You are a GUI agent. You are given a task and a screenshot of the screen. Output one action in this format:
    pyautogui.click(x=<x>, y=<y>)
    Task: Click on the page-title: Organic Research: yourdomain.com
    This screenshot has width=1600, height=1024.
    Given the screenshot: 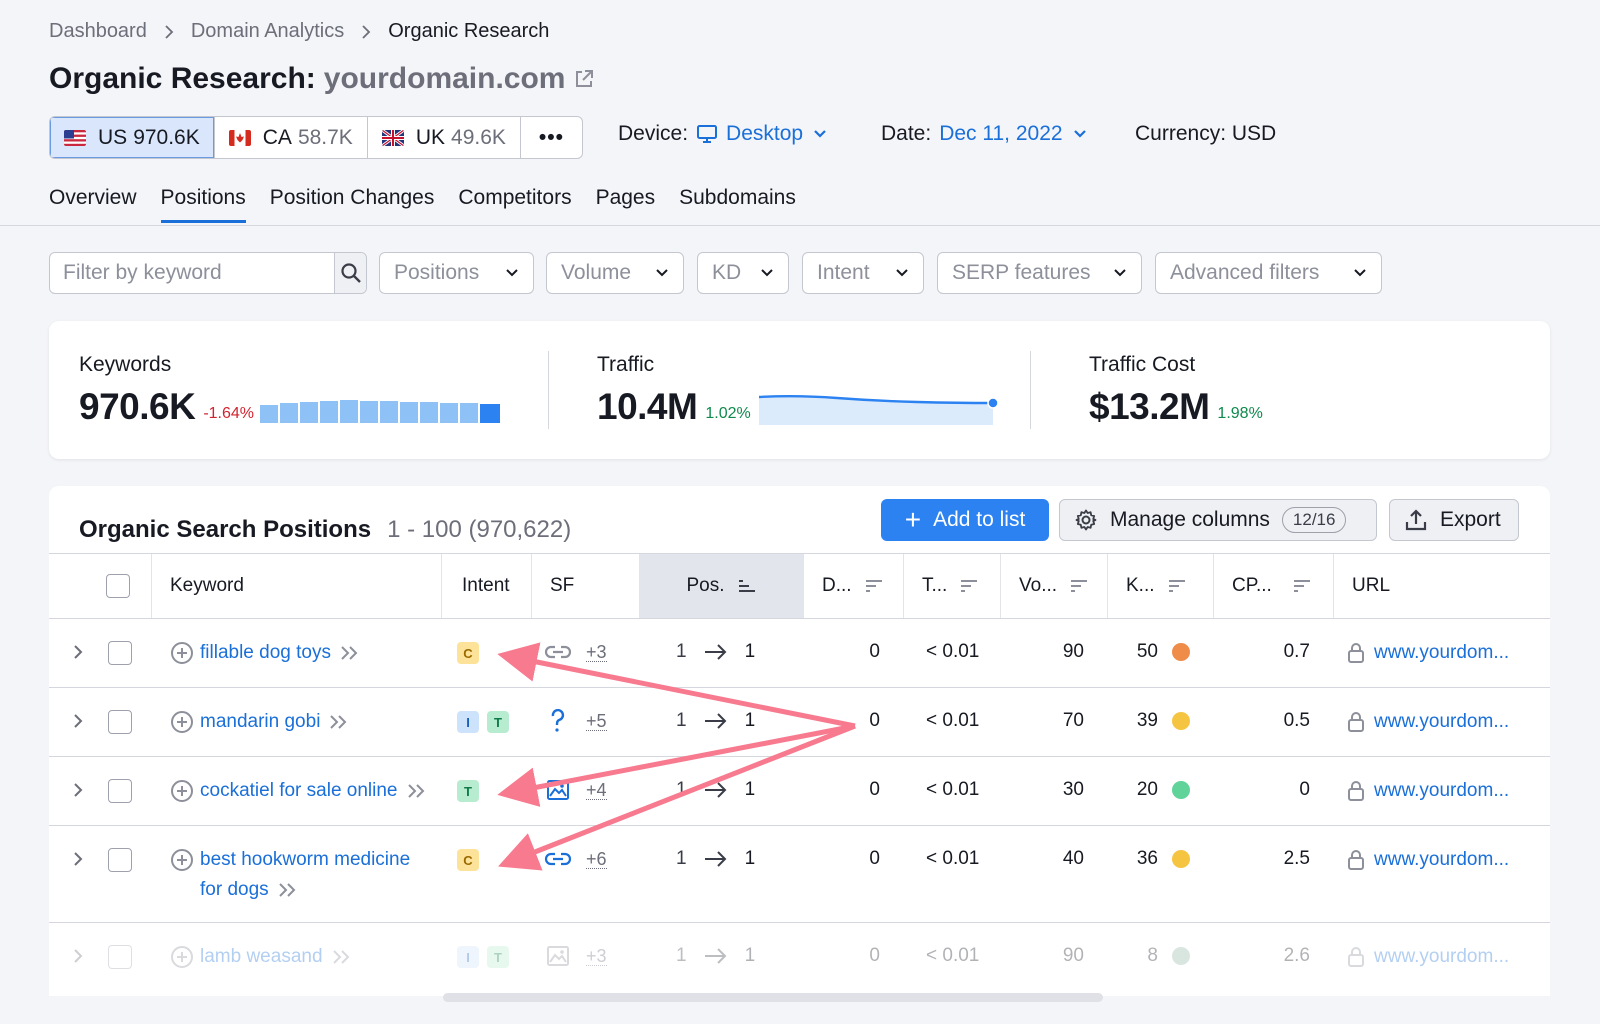 What is the action you would take?
    pyautogui.click(x=322, y=79)
    